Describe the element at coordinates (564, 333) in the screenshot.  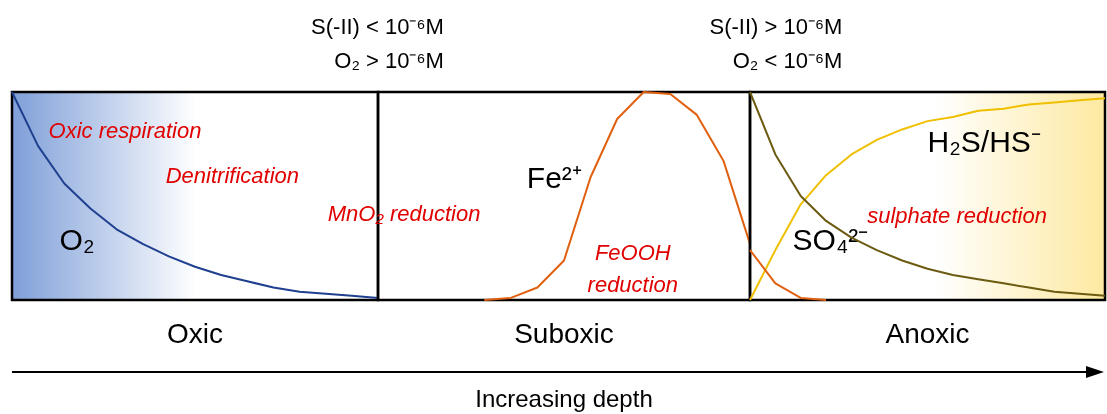
I see `text: Suboxic` at that location.